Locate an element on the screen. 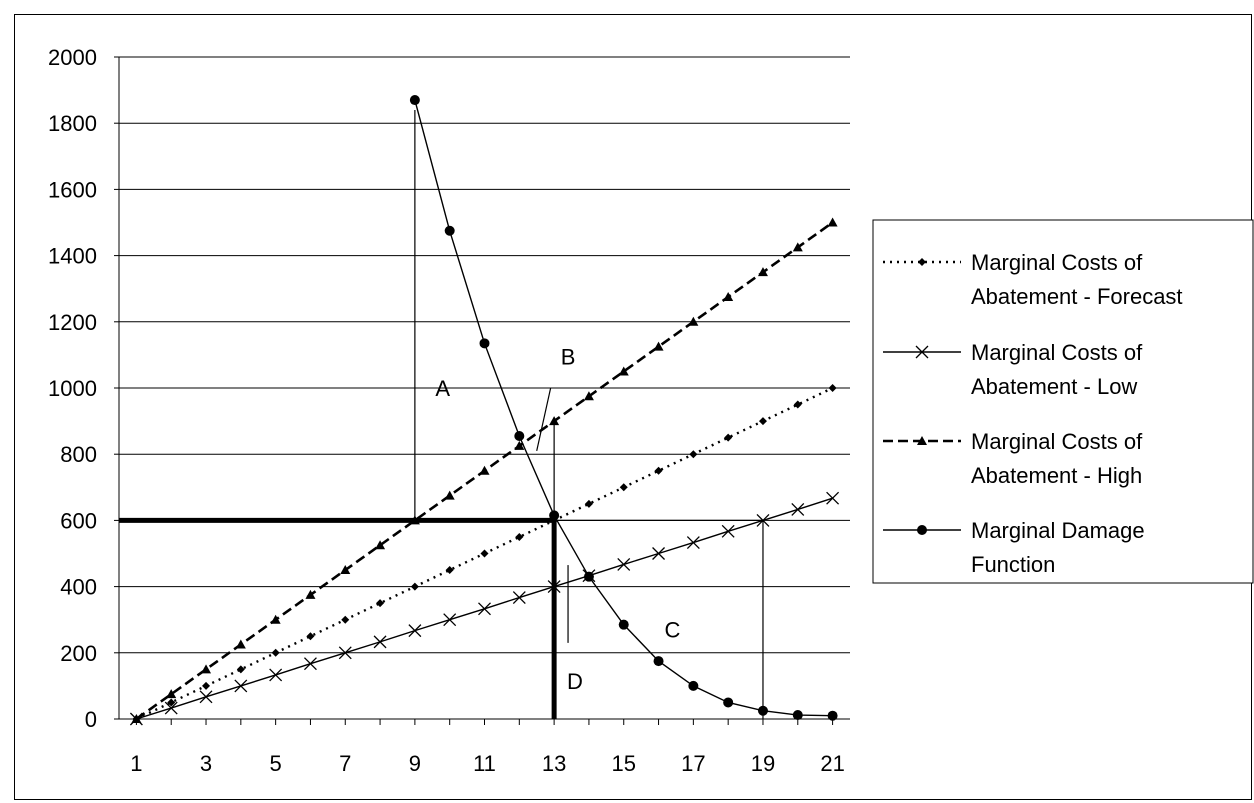 Image resolution: width=1254 pixels, height=803 pixels. annotation-label: D is located at coordinates (575, 681).